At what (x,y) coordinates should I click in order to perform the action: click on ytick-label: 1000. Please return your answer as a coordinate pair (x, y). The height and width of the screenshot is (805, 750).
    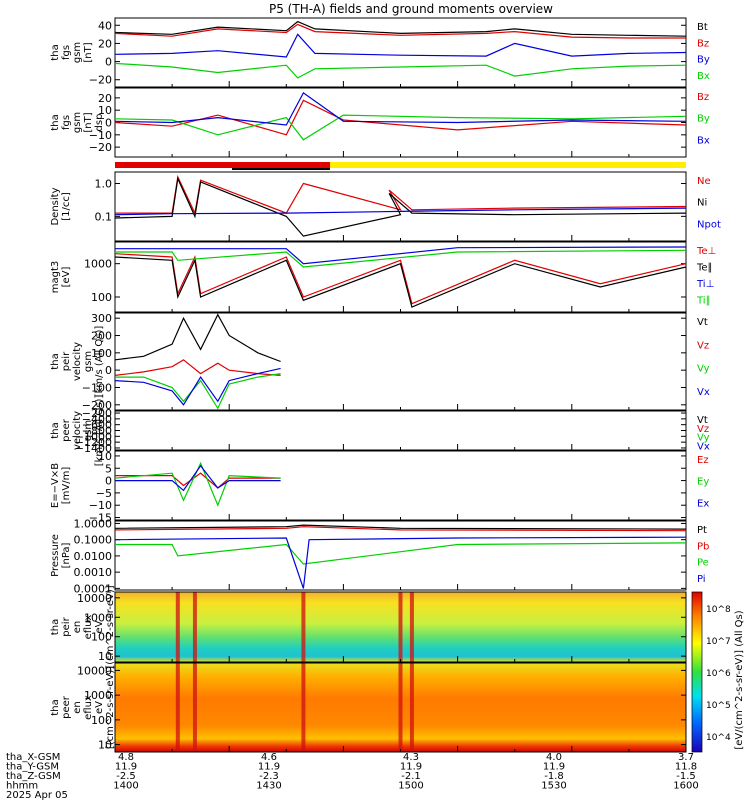
    Looking at the image, I should click on (98, 264).